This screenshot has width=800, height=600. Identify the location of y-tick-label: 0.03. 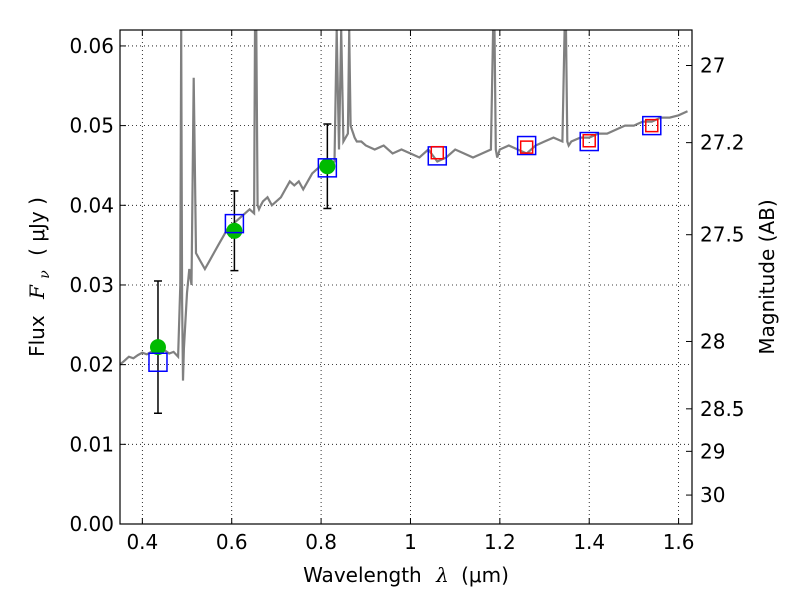
(91, 285).